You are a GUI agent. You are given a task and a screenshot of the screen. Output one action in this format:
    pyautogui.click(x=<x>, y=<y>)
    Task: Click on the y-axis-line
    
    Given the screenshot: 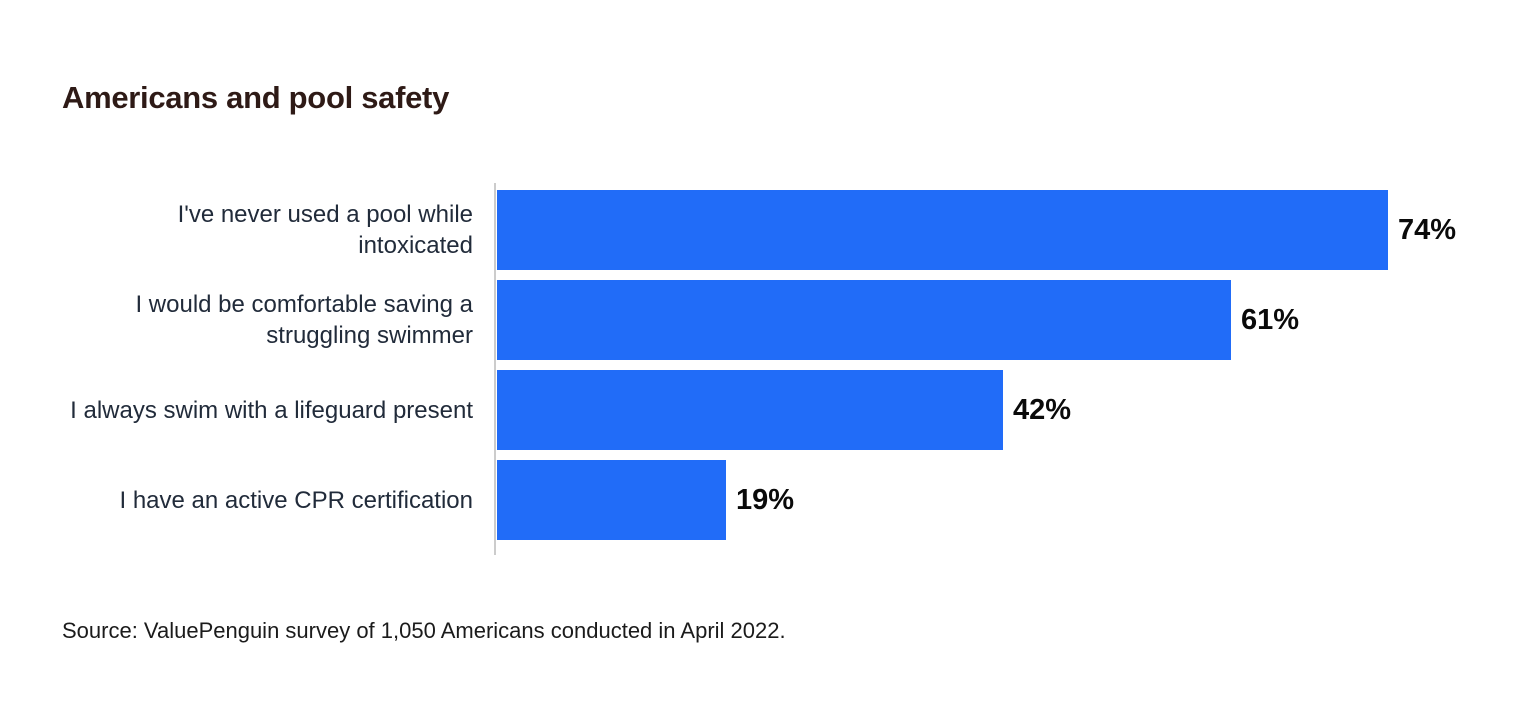 What is the action you would take?
    pyautogui.click(x=495, y=369)
    